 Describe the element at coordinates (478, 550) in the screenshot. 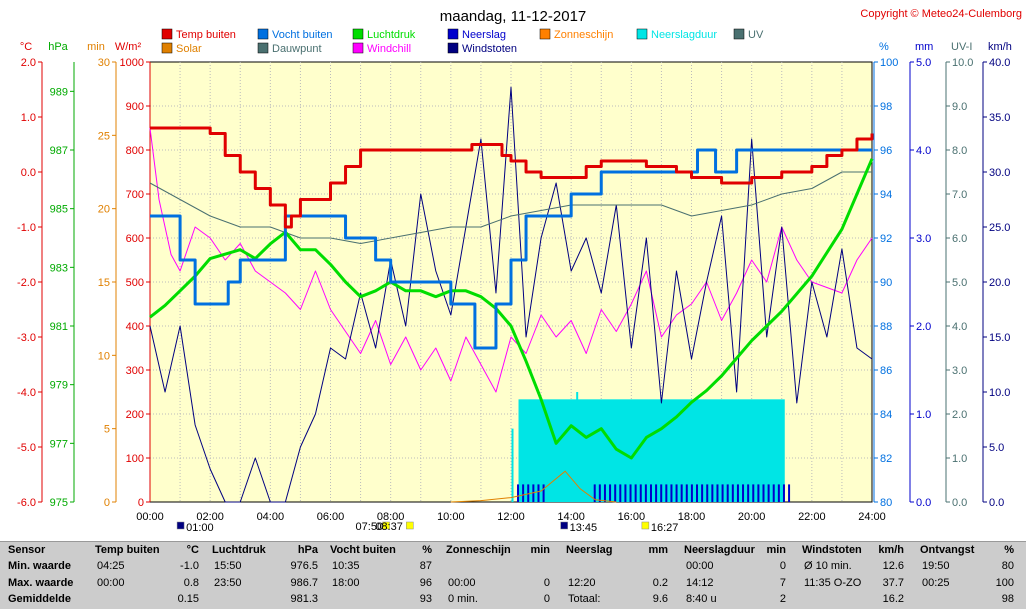

I see `summary-col-title: Zonneschijn` at that location.